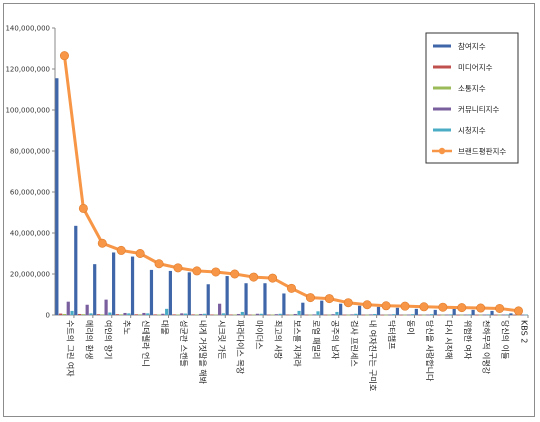 Image resolution: width=540 pixels, height=422 pixels. I want to click on x-tick-label: 여인의 향기, so click(108, 339).